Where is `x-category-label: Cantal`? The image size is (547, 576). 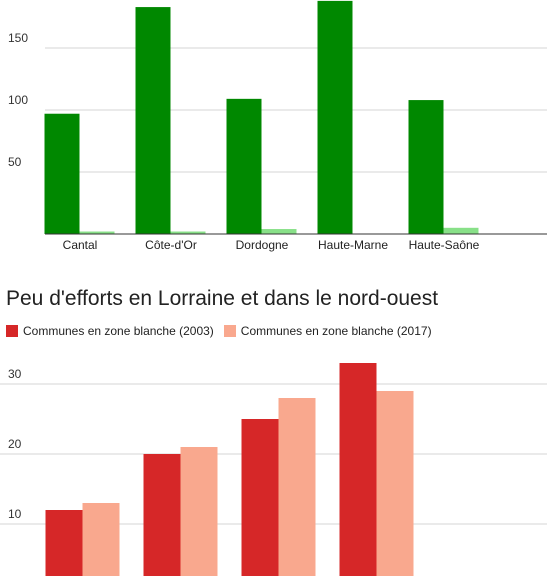 x-category-label: Cantal is located at coordinates (80, 245).